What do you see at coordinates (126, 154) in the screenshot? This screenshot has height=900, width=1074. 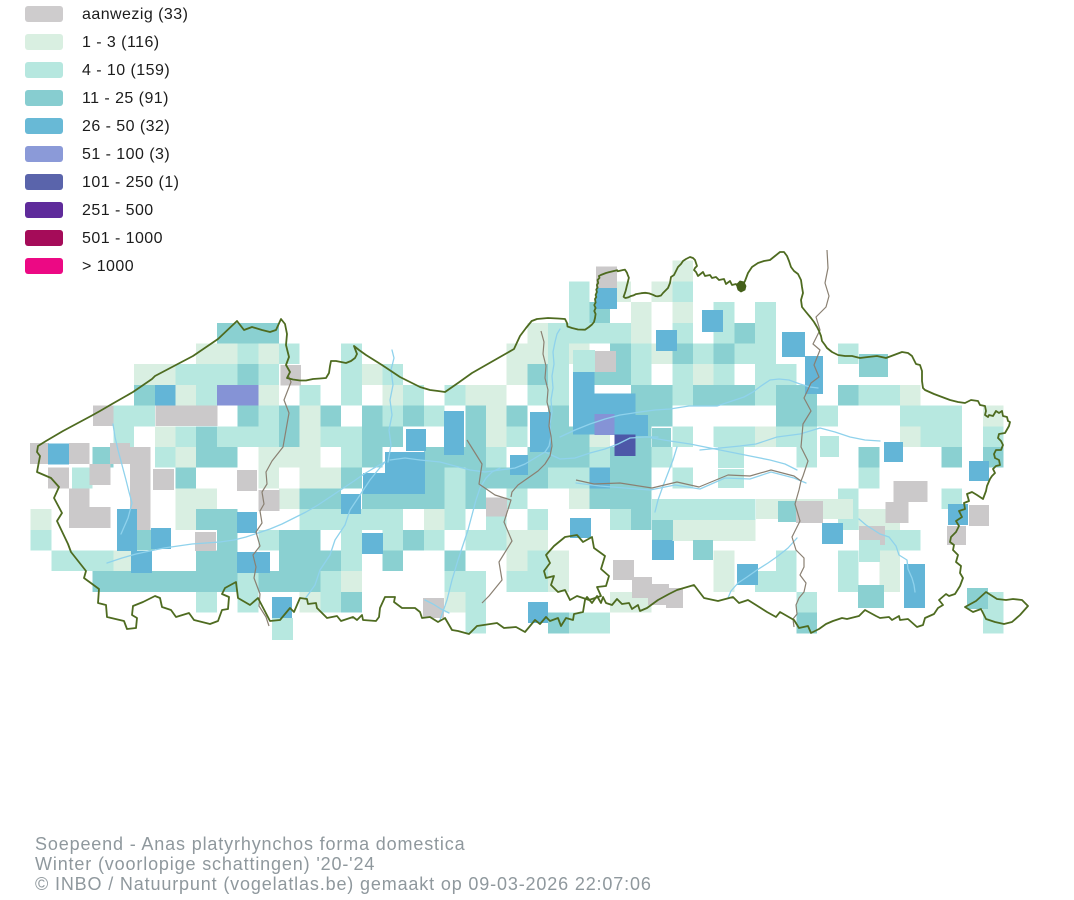 I see `svg-text: 51 - 100 (3)` at bounding box center [126, 154].